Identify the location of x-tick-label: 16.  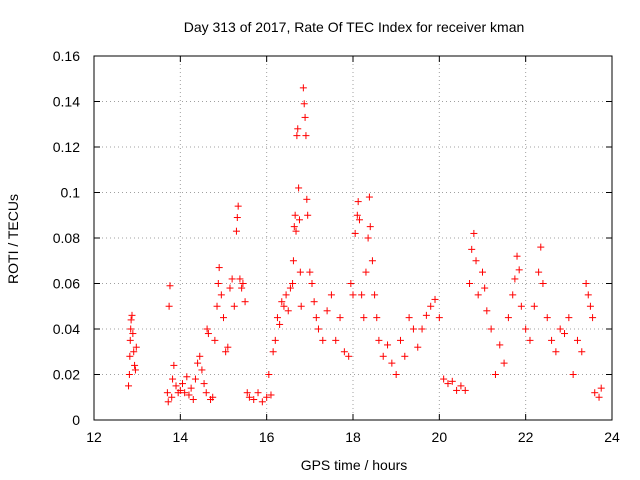
(267, 437).